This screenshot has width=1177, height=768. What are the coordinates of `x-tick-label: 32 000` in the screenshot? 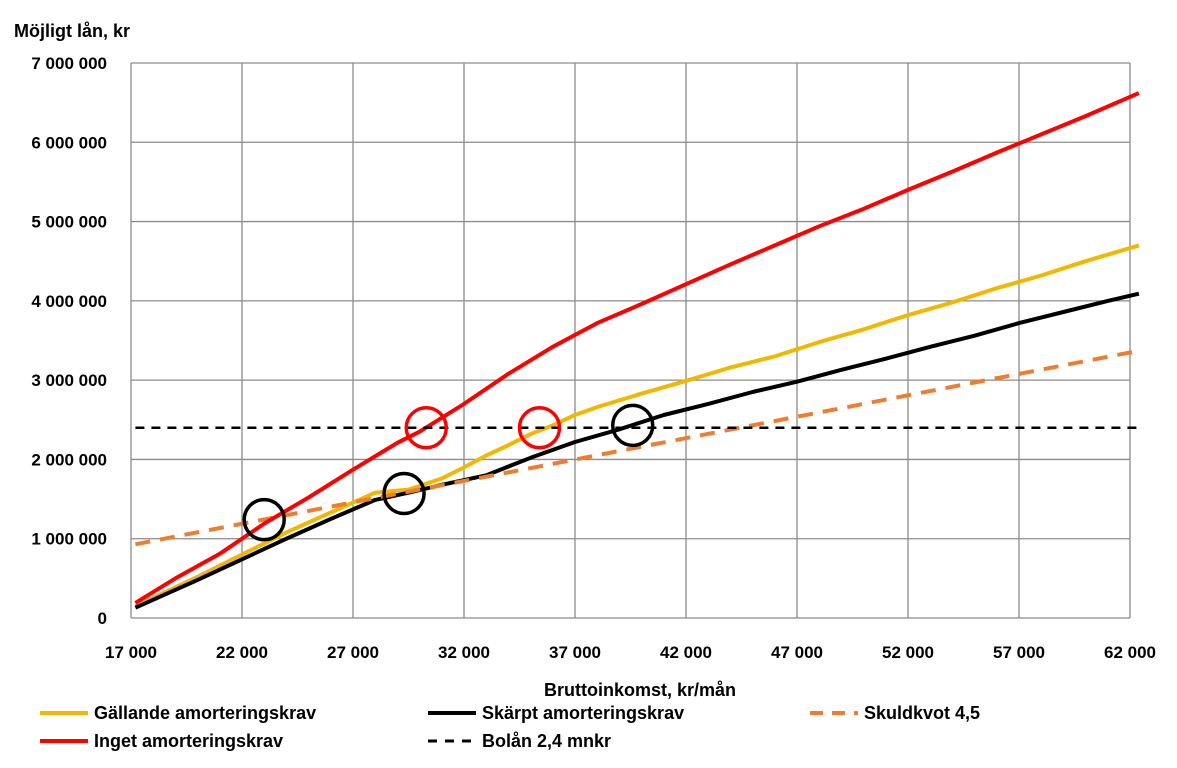 It's located at (464, 652).